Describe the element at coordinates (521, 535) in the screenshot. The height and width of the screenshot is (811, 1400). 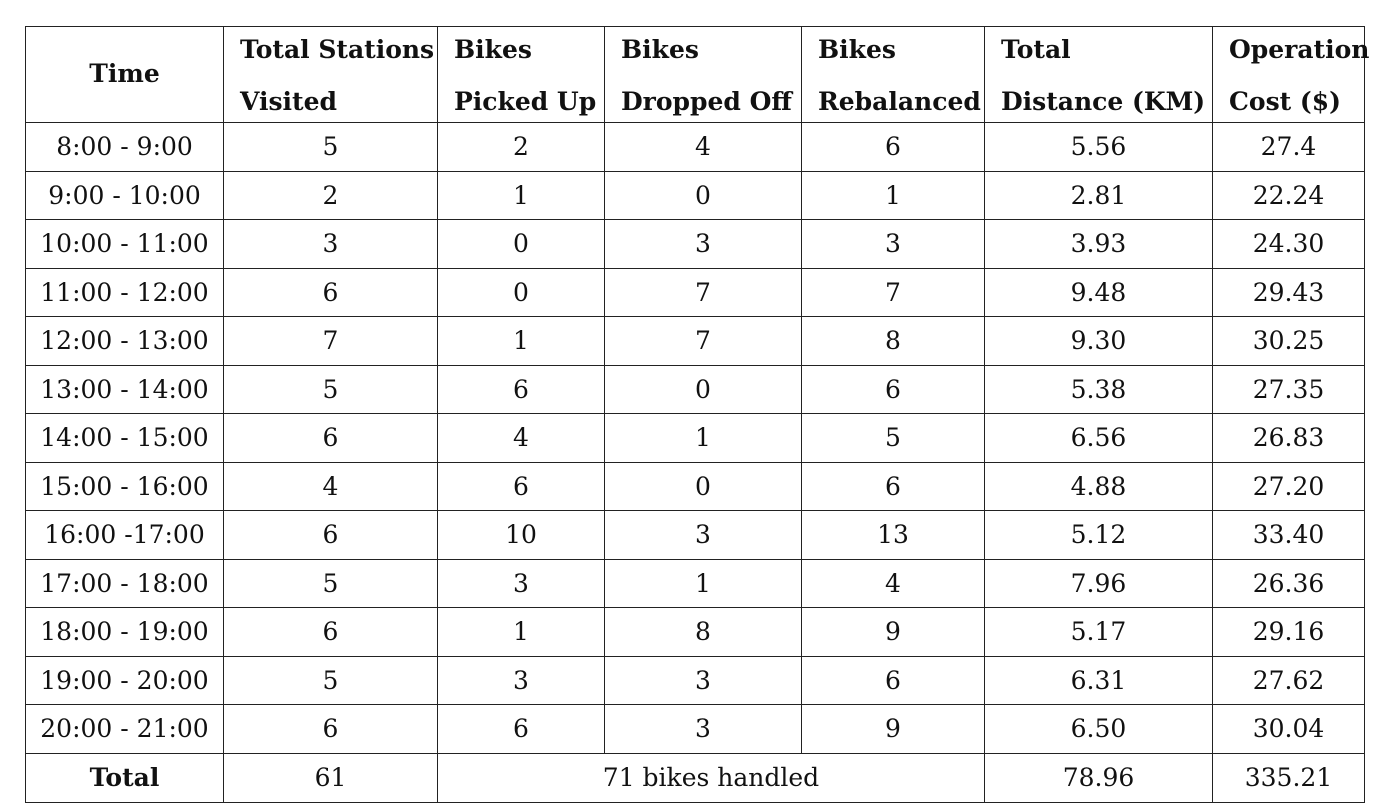
I see `cell-picked-up: 10` at that location.